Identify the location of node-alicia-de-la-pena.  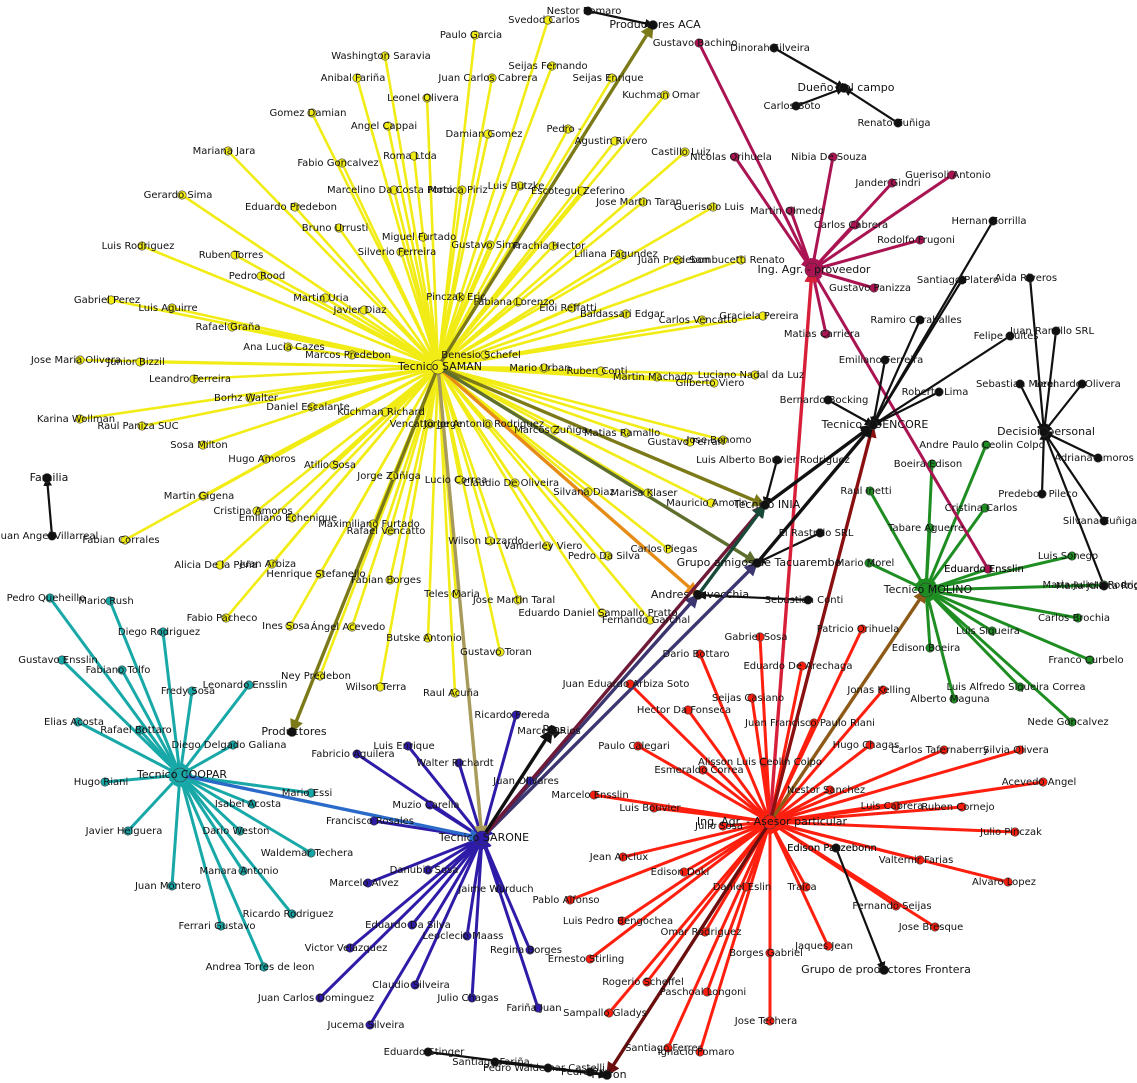
(220, 565).